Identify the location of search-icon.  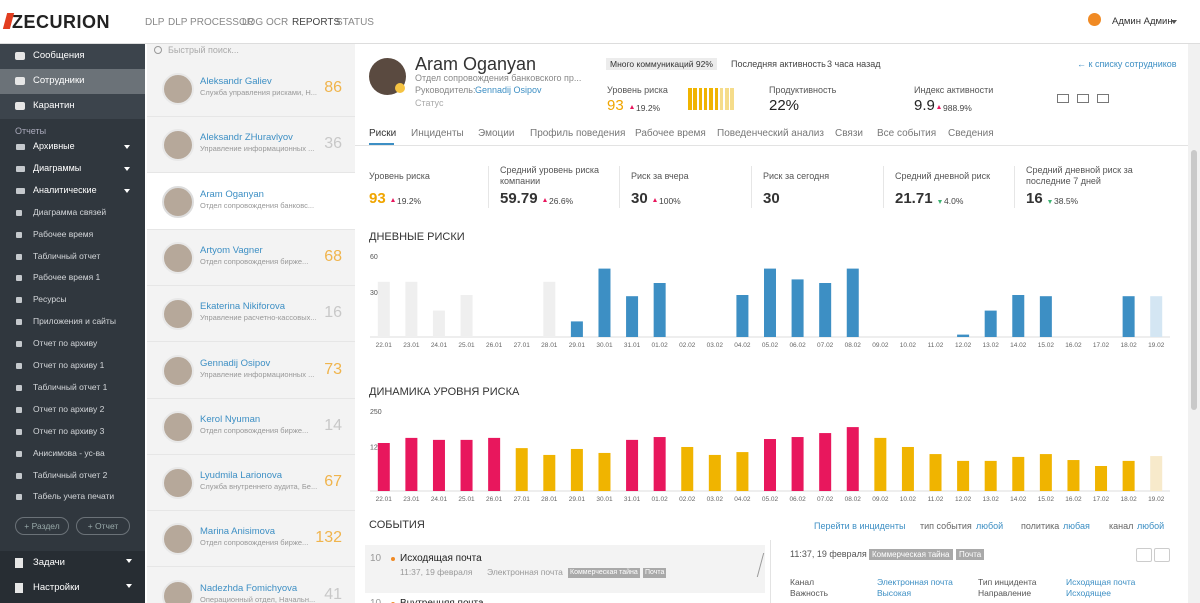
(158, 50).